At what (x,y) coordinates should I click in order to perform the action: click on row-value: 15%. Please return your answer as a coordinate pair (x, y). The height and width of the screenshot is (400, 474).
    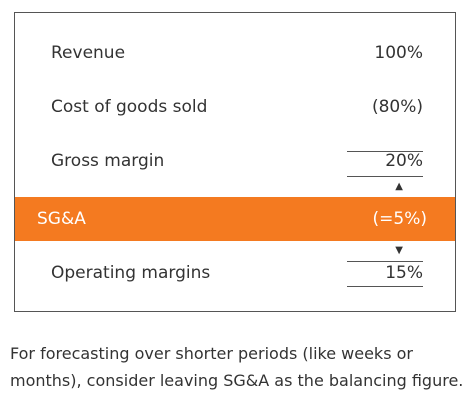
    Looking at the image, I should click on (404, 273).